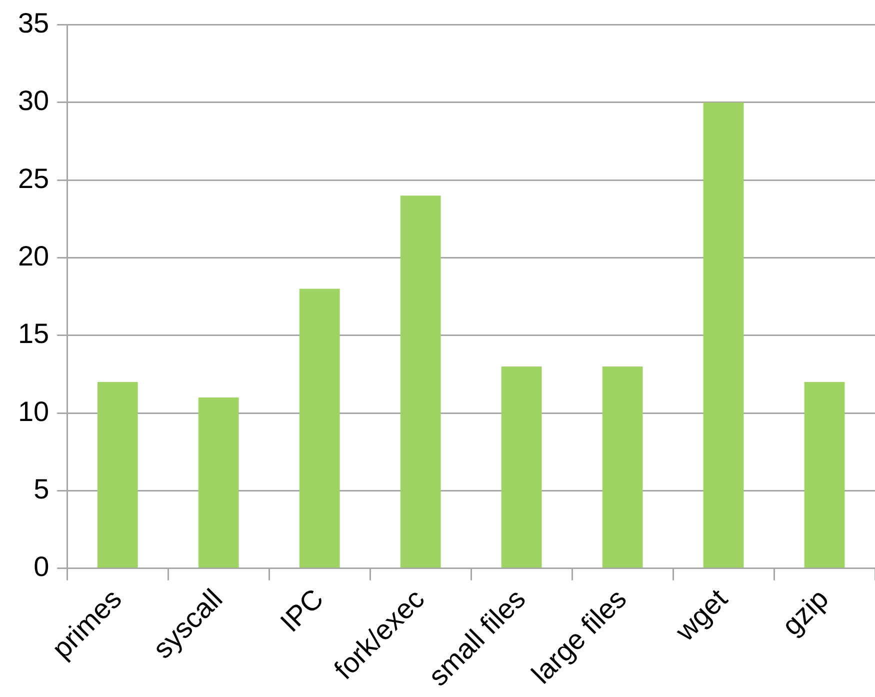  I want to click on x-tick-label: IPC, so click(302, 610).